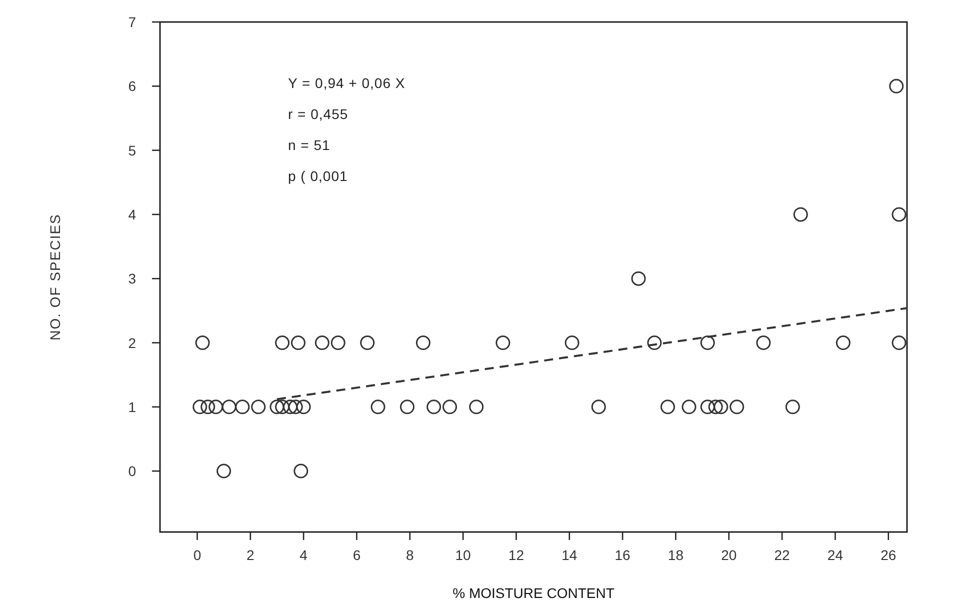 This screenshot has width=973, height=612. What do you see at coordinates (318, 114) in the screenshot?
I see `annotation: r = 0,455` at bounding box center [318, 114].